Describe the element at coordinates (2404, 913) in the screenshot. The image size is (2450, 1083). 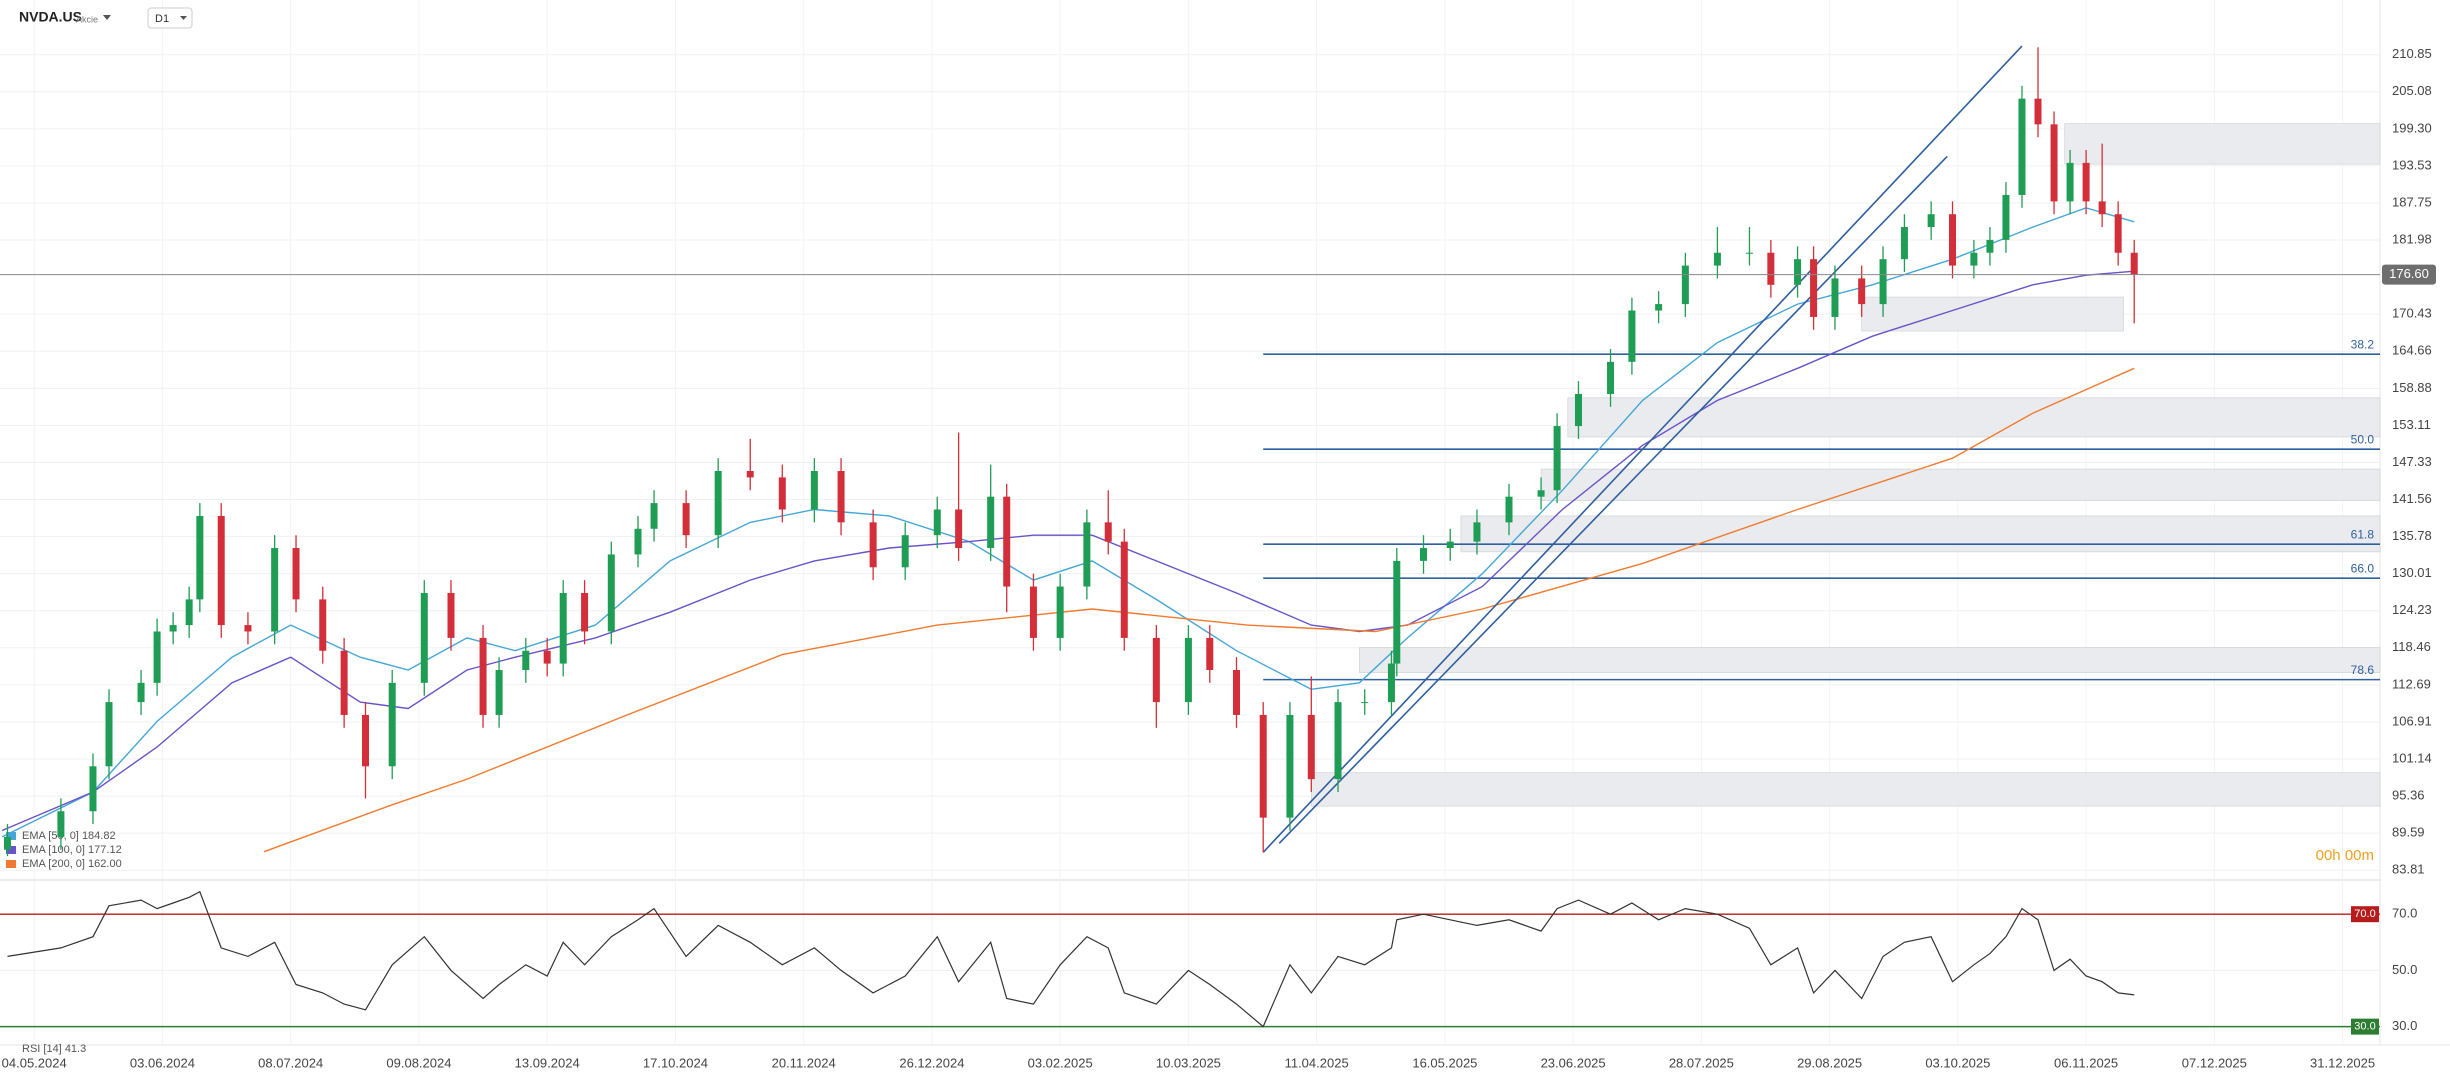
I see `y-tick-label: 70.0` at that location.